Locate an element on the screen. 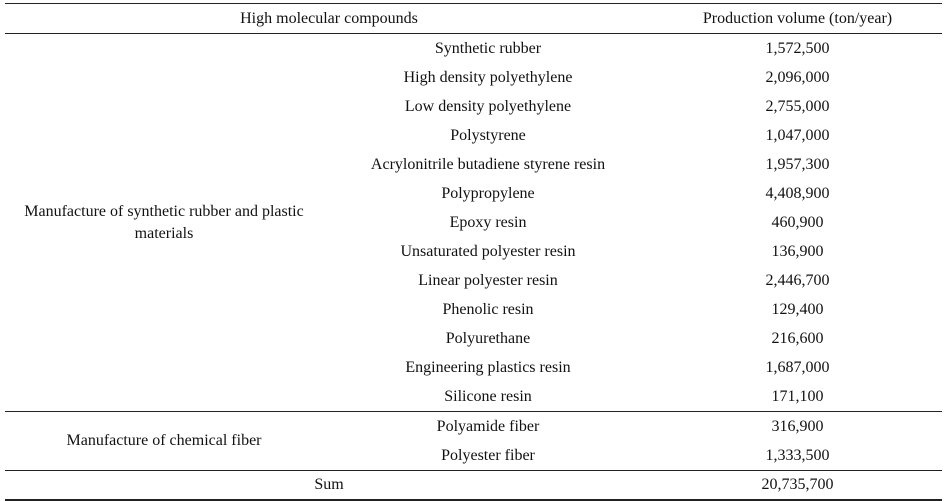  compound-name: High density polyethylene is located at coordinates (488, 77).